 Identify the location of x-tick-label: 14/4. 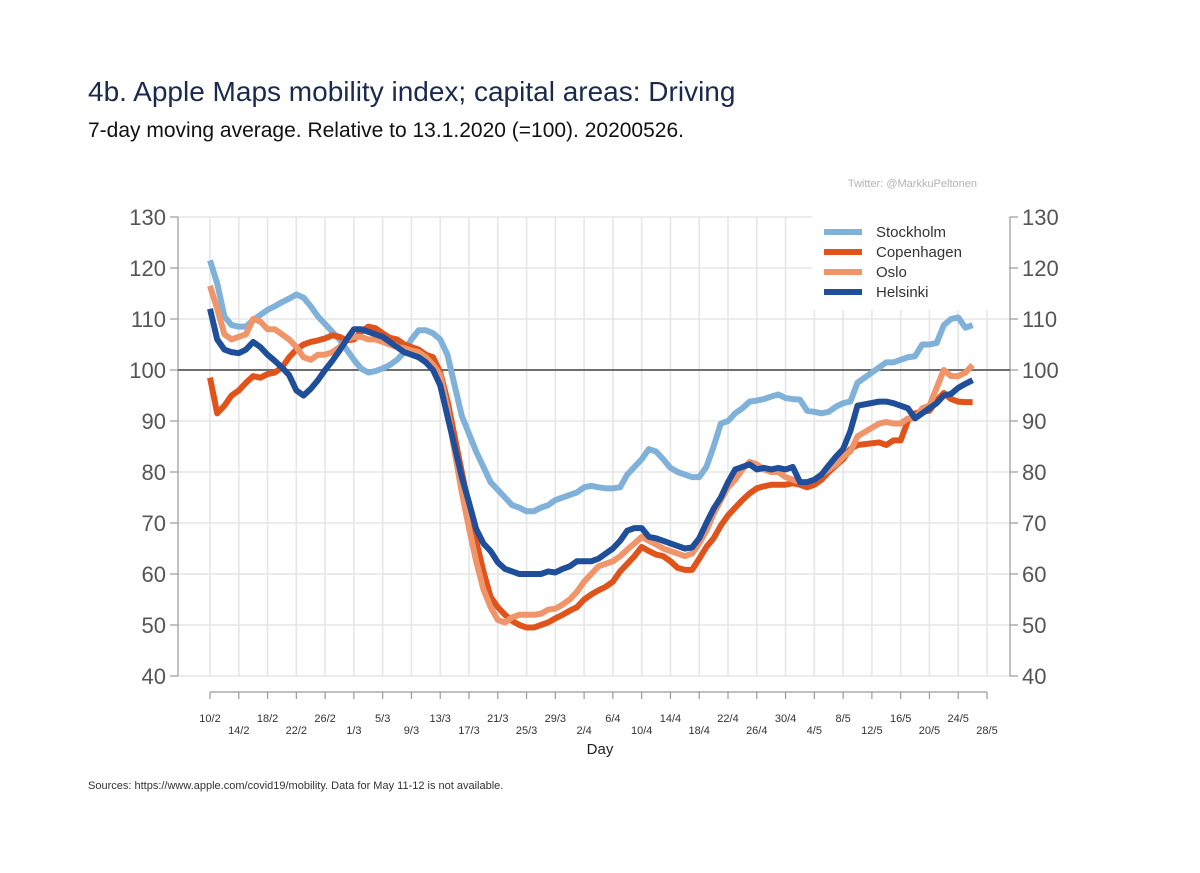
(670, 719).